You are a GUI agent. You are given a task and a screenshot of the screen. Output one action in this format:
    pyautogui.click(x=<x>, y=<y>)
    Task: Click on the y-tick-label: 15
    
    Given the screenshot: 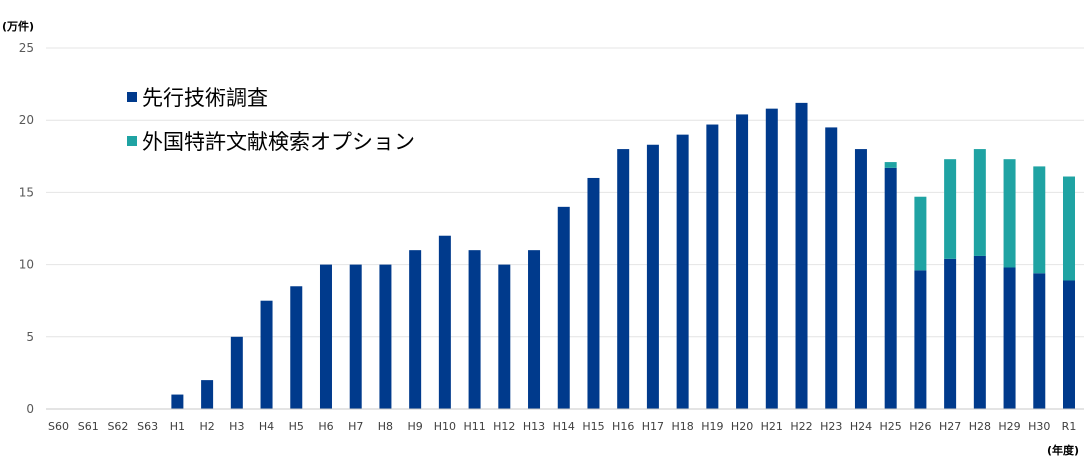 What is the action you would take?
    pyautogui.click(x=26, y=192)
    